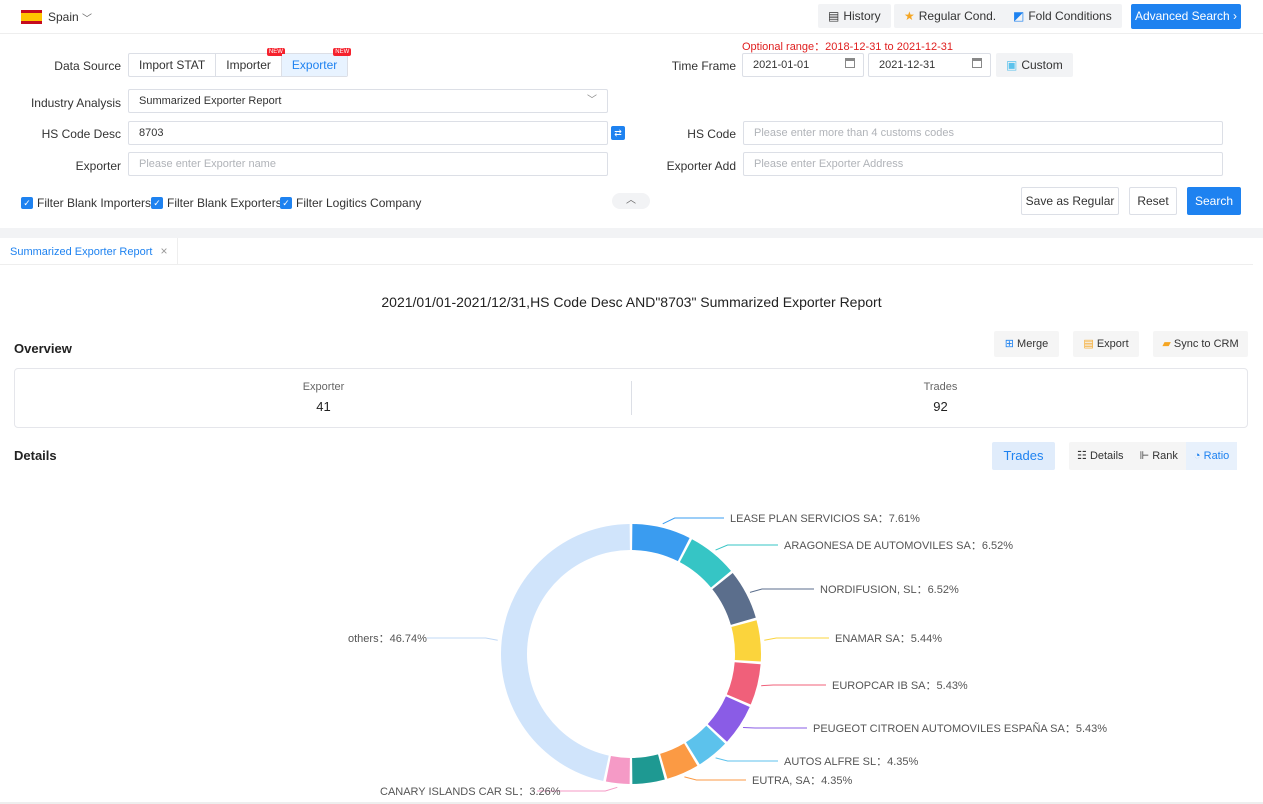  I want to click on custom-icon: ▣, so click(1012, 65).